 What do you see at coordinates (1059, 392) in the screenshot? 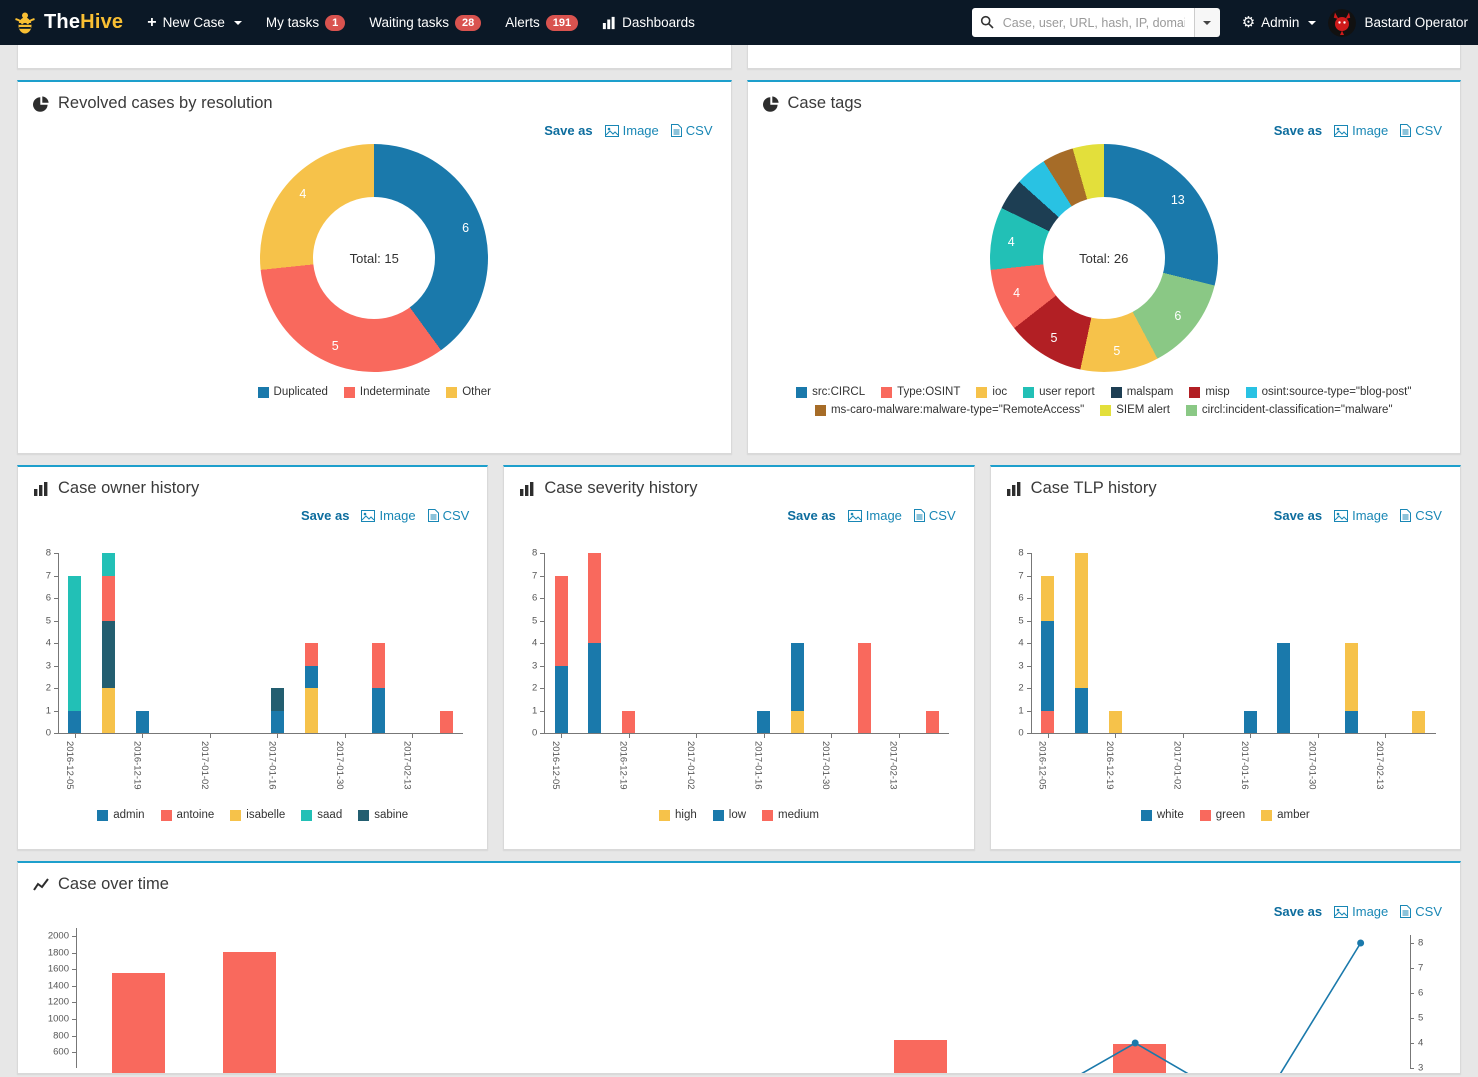
I see `legend-item: user report` at bounding box center [1059, 392].